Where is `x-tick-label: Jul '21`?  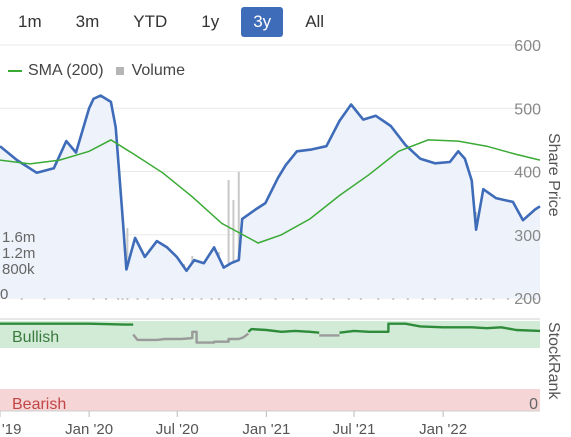
x-tick-label: Jul '21 is located at coordinates (354, 429).